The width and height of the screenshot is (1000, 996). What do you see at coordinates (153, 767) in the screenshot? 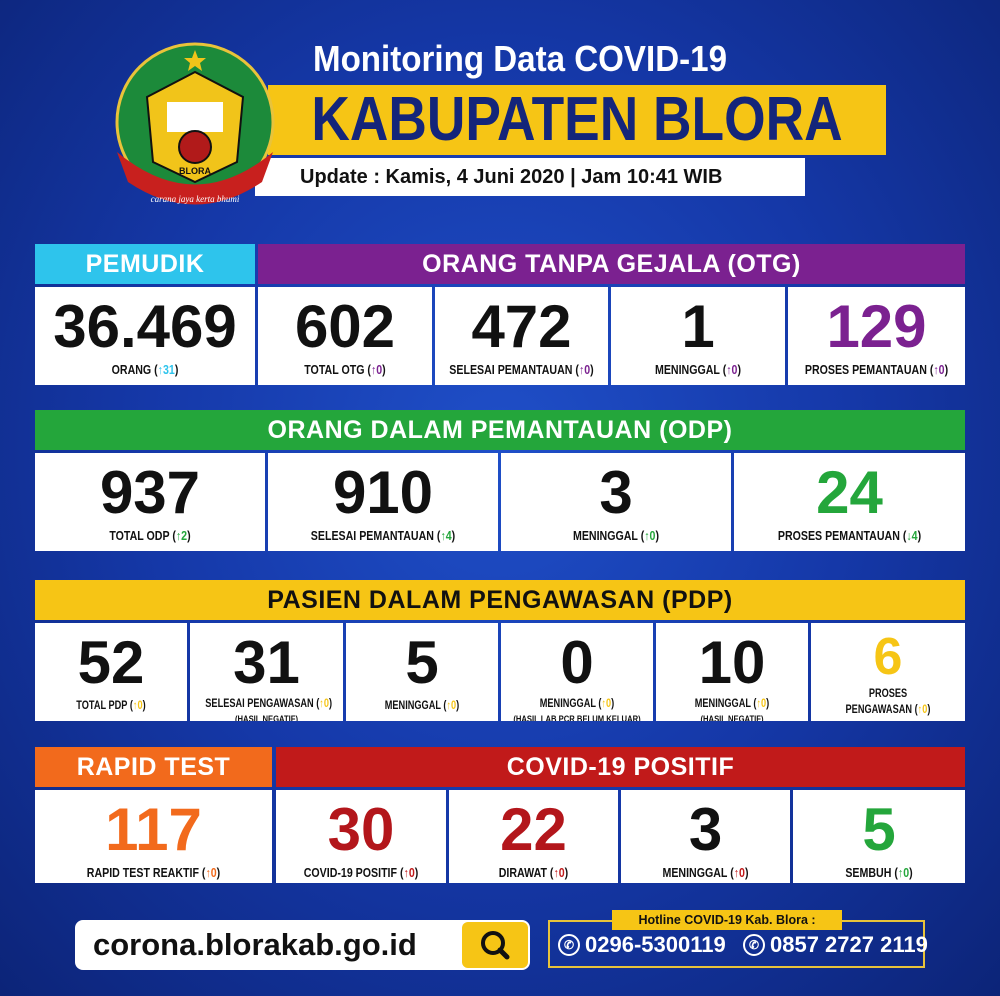
I see `section-header-covid: RAPID TEST` at bounding box center [153, 767].